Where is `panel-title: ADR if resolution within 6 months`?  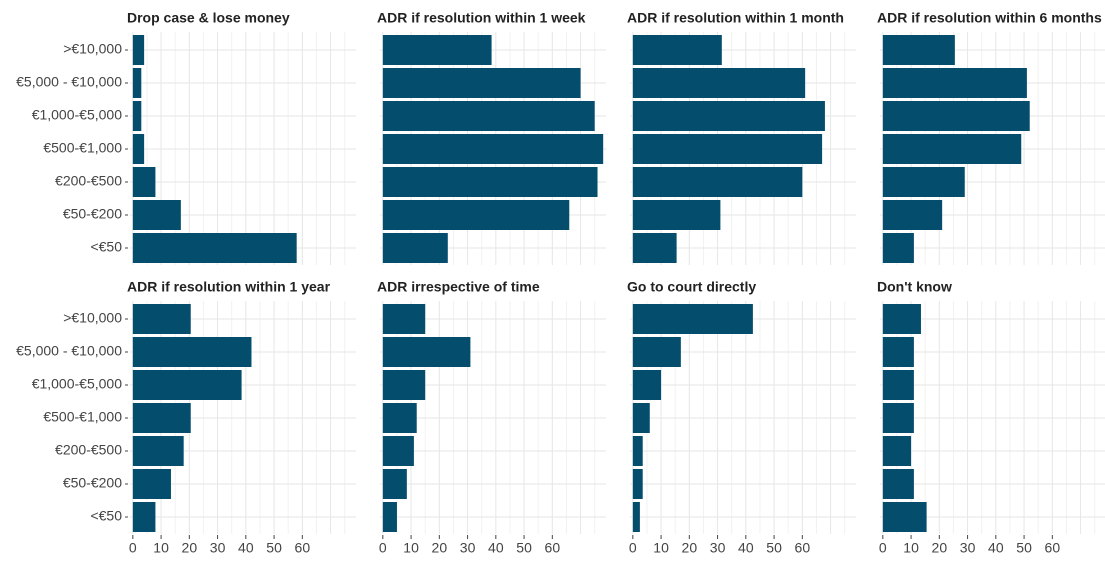
panel-title: ADR if resolution within 6 months is located at coordinates (989, 18).